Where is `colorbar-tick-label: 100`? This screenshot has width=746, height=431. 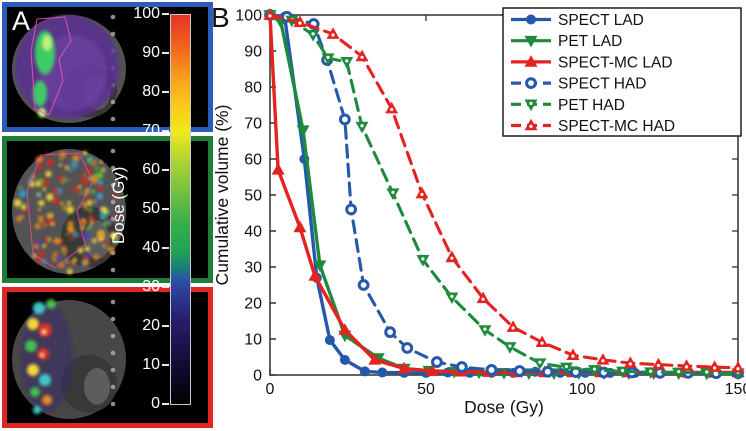
colorbar-tick-label: 100 is located at coordinates (146, 13).